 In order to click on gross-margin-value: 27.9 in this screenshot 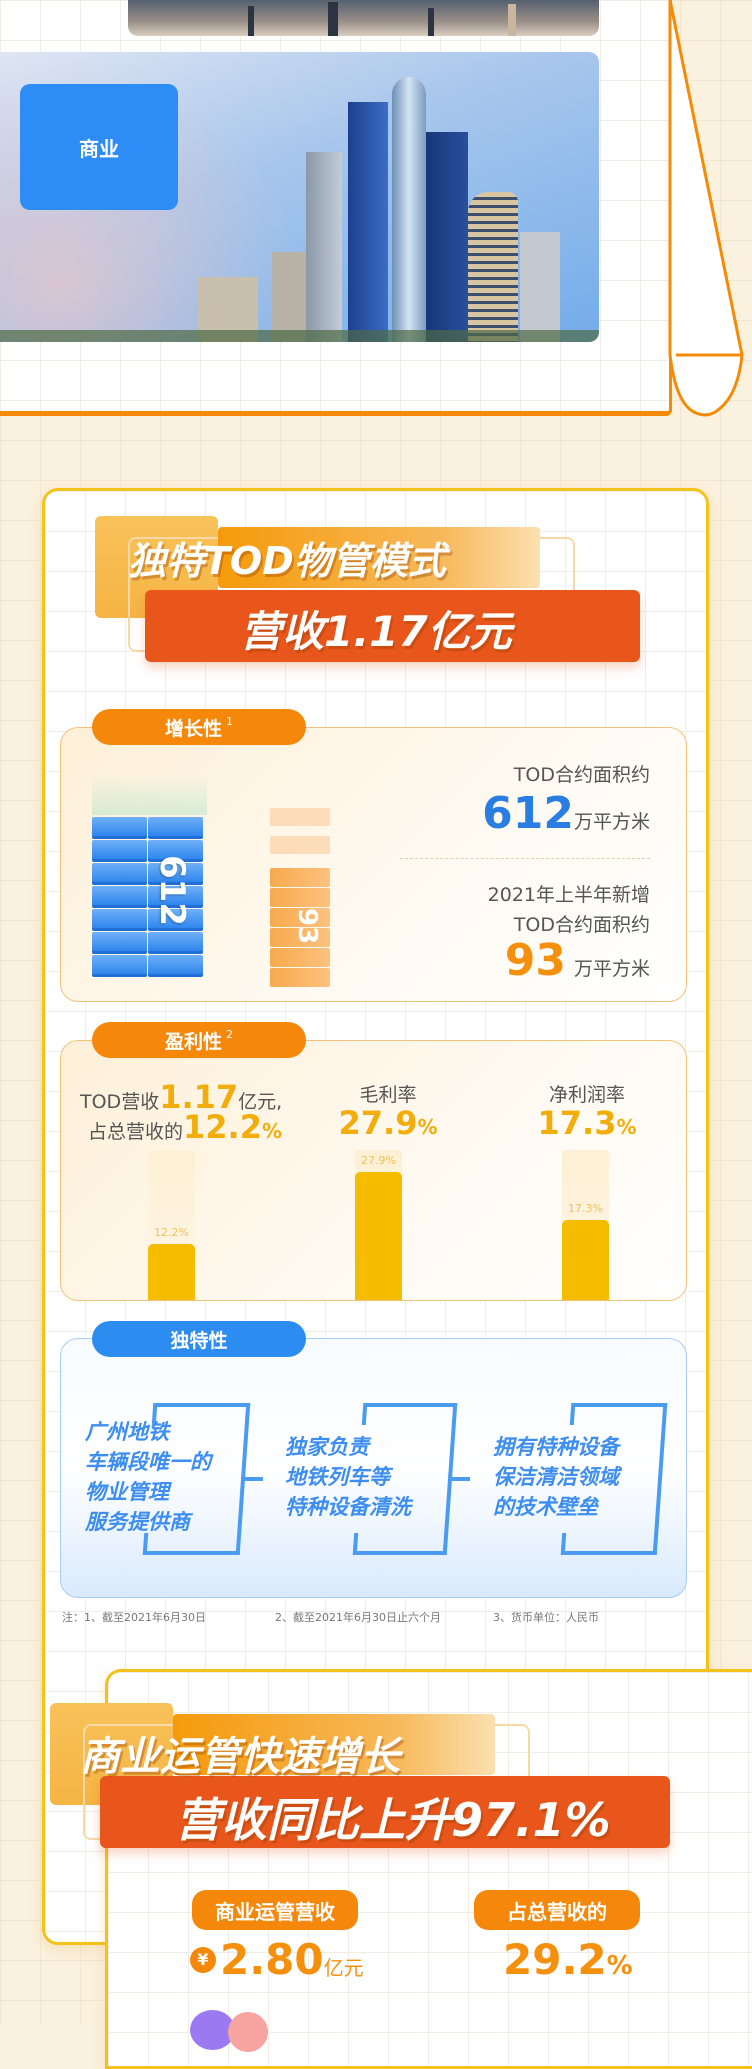, I will do `click(378, 1123)`.